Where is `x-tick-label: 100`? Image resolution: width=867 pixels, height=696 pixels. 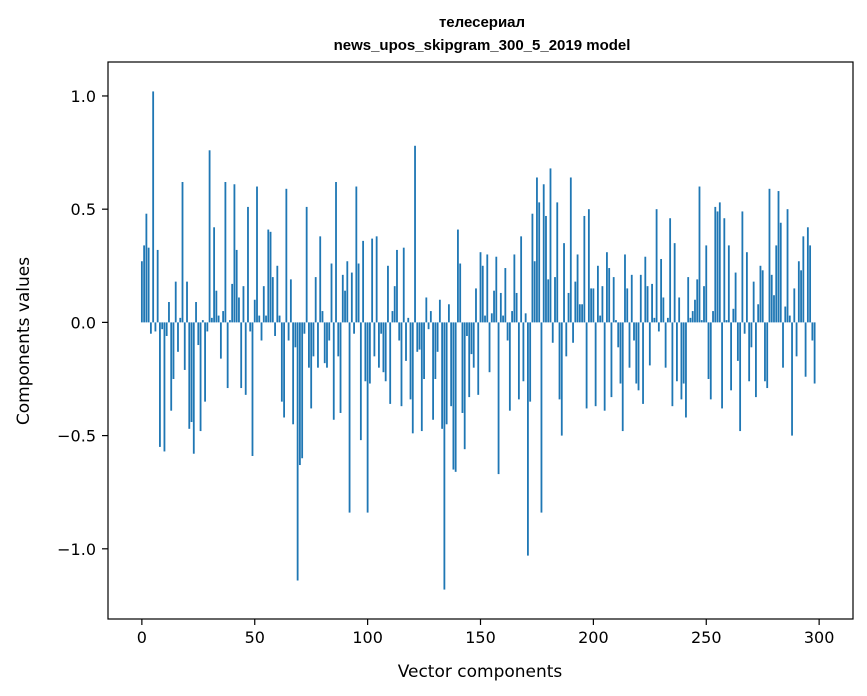 x-tick-label: 100 is located at coordinates (367, 637).